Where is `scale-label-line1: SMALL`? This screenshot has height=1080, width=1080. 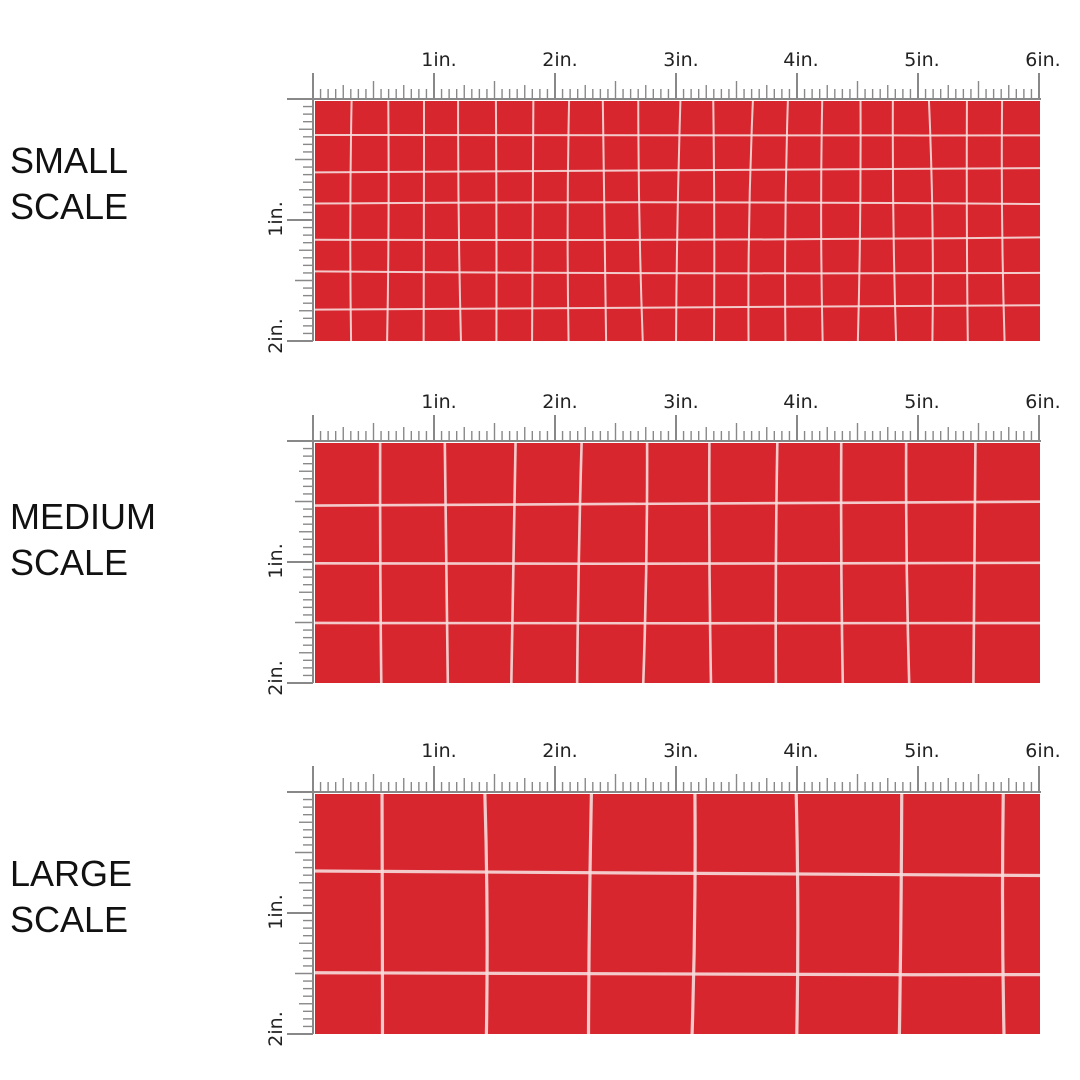 scale-label-line1: SMALL is located at coordinates (69, 160).